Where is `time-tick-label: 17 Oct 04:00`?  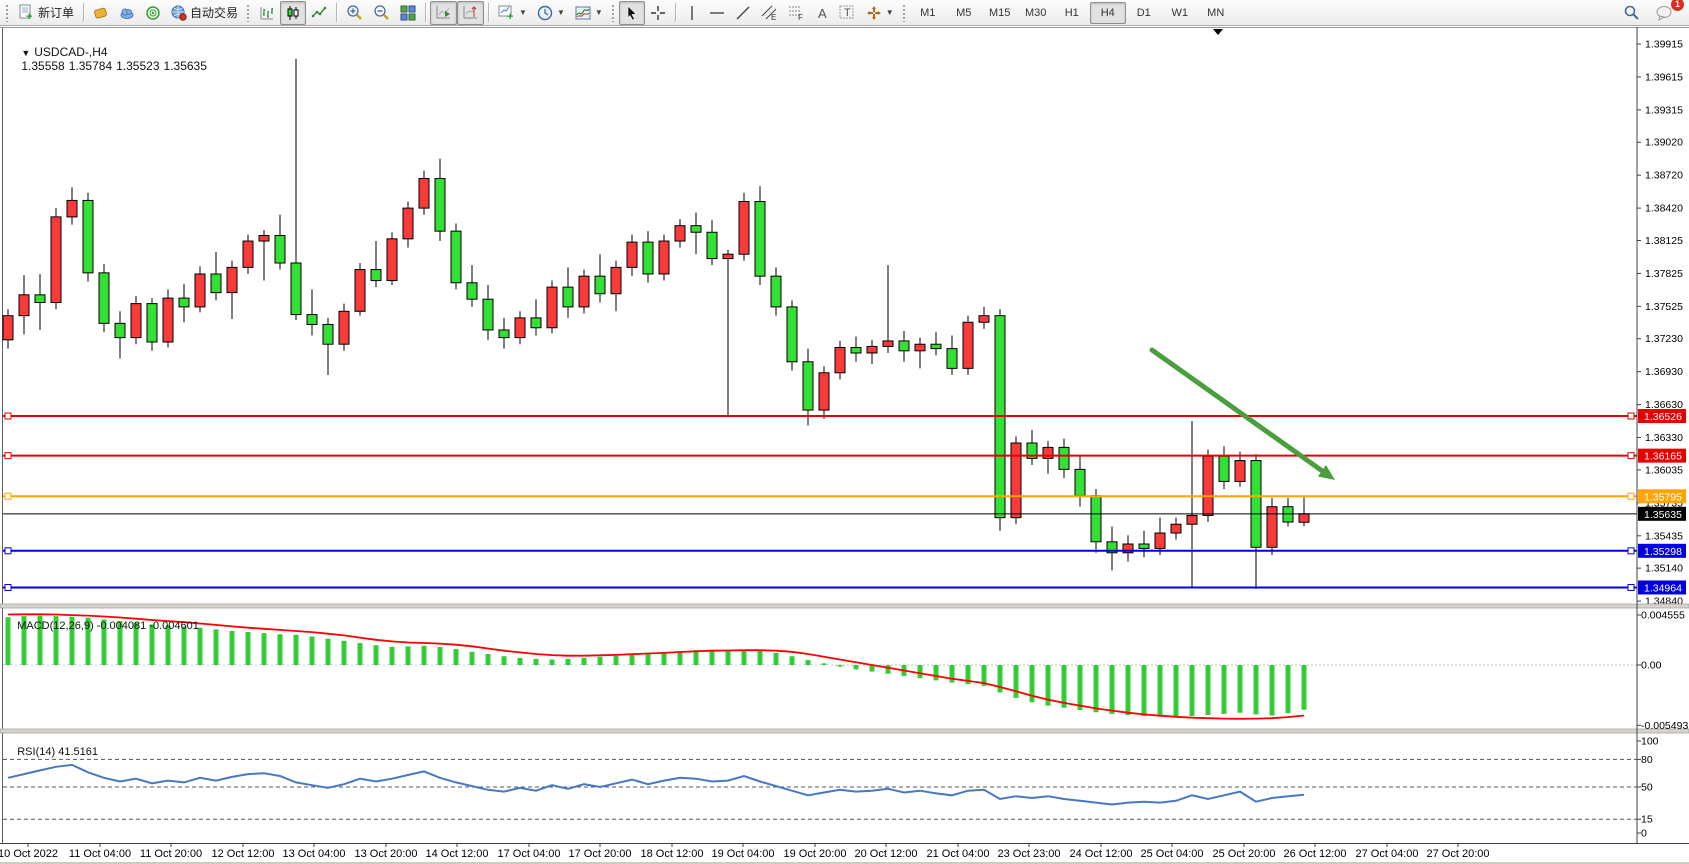 time-tick-label: 17 Oct 04:00 is located at coordinates (529, 854).